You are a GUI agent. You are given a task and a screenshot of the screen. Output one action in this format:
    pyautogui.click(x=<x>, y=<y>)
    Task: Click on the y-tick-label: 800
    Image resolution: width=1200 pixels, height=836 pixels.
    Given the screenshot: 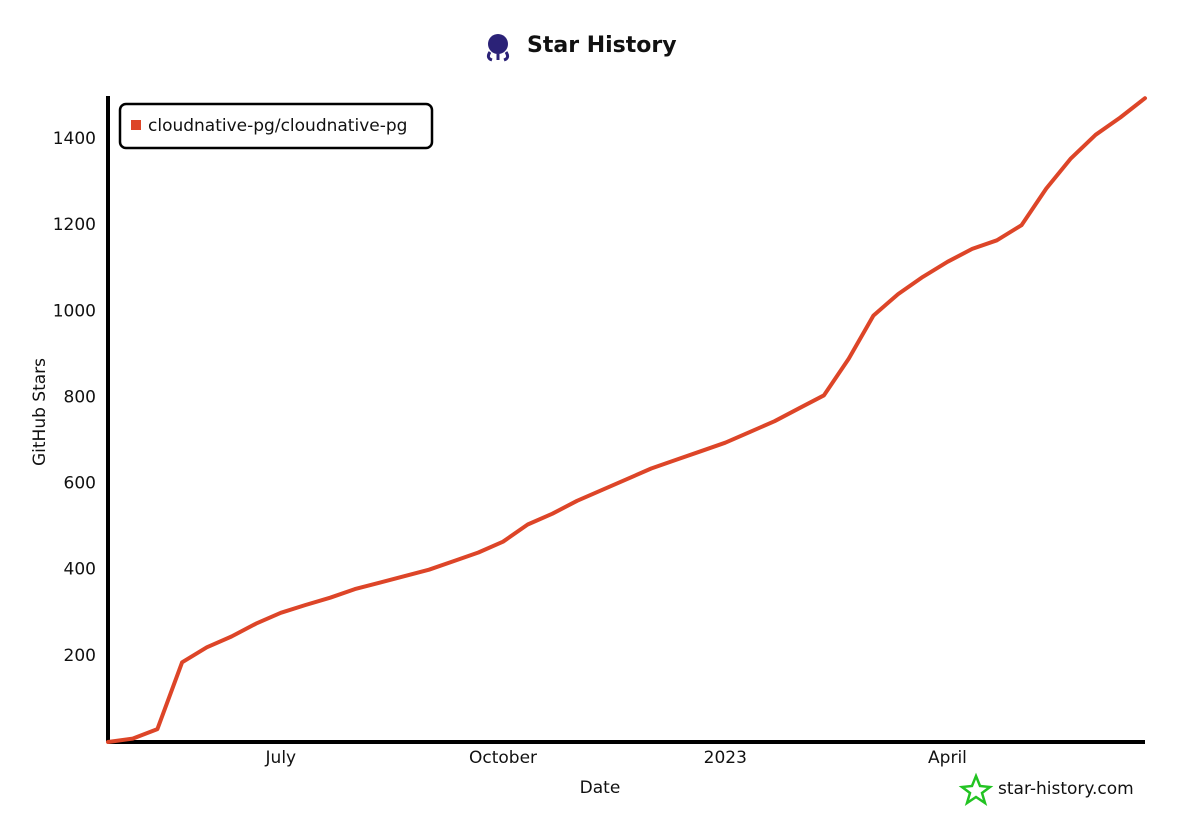 What is the action you would take?
    pyautogui.click(x=80, y=397)
    